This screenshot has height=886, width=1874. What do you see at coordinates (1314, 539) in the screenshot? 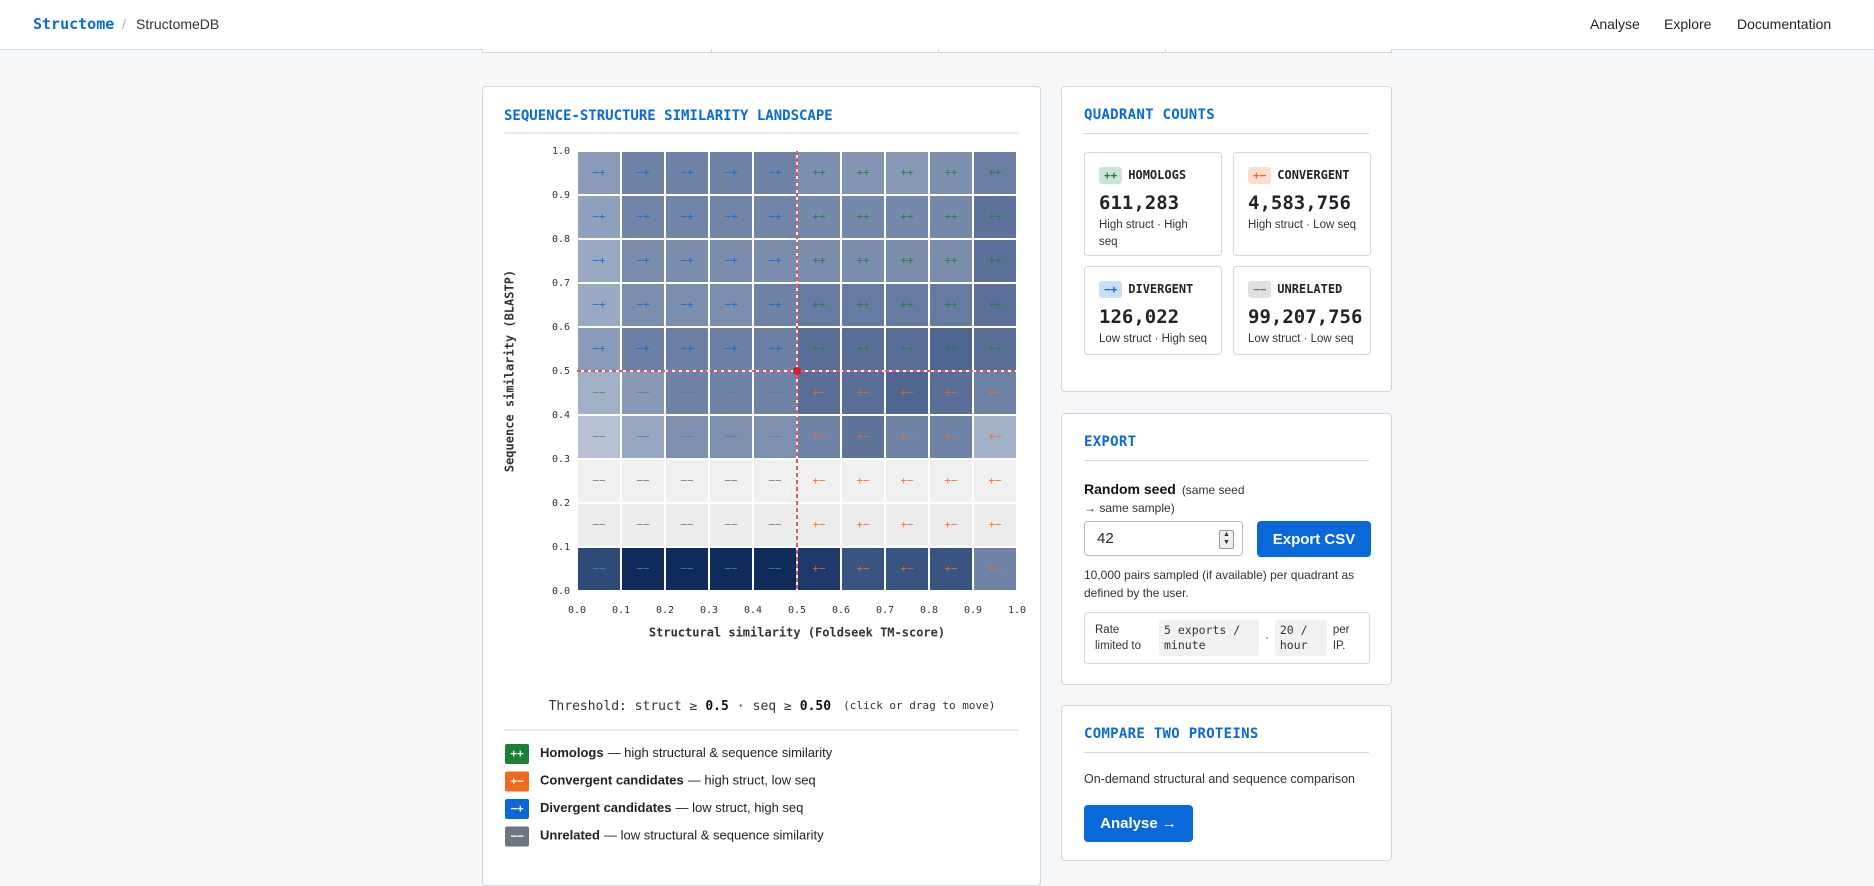
I see `export-button: Export CSV` at bounding box center [1314, 539].